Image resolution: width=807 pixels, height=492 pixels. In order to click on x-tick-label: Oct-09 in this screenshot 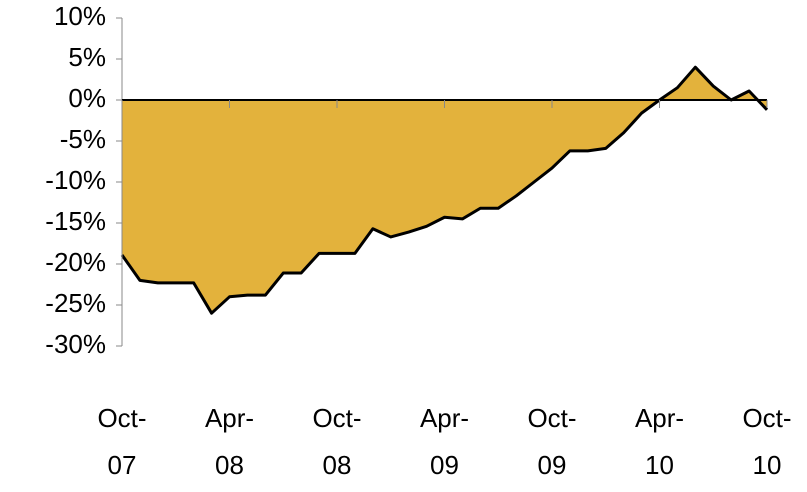, I will do `click(551, 441)`.